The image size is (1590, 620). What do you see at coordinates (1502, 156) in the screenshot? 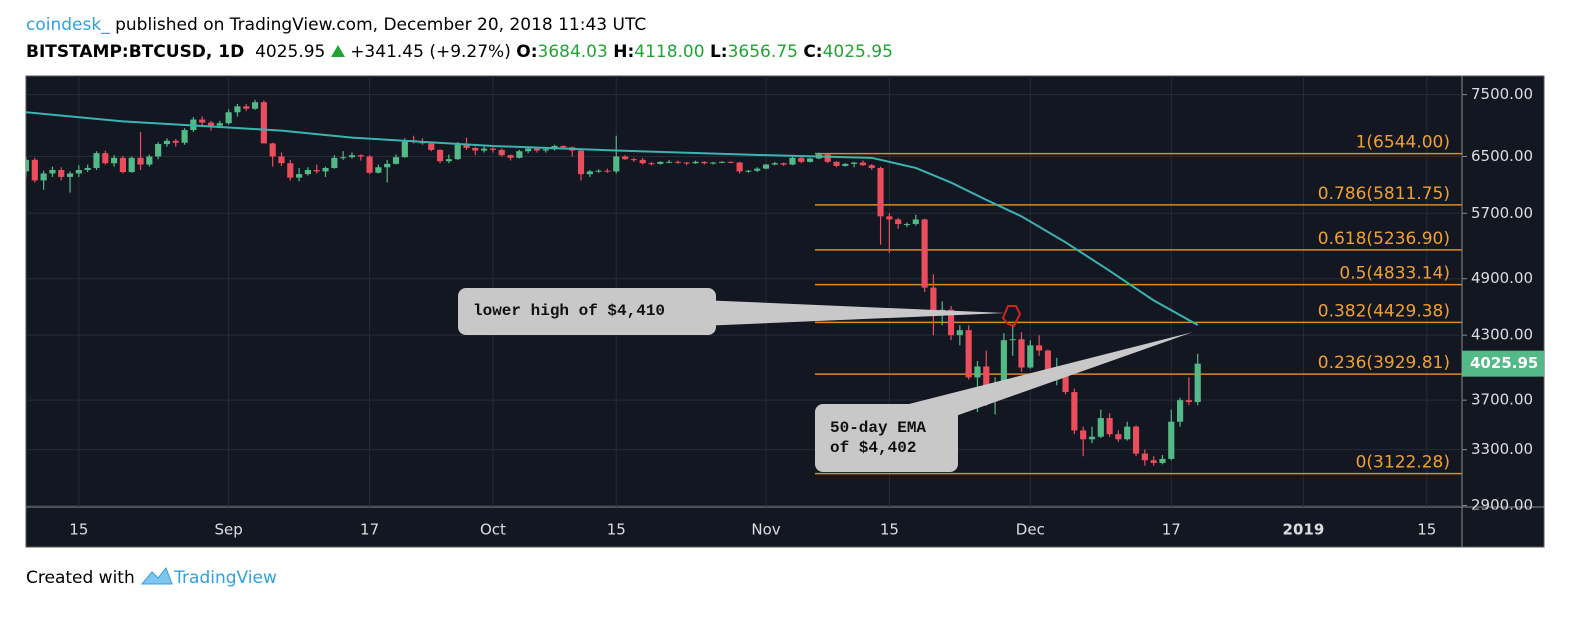
I see `y-tick-label: 6500.00` at bounding box center [1502, 156].